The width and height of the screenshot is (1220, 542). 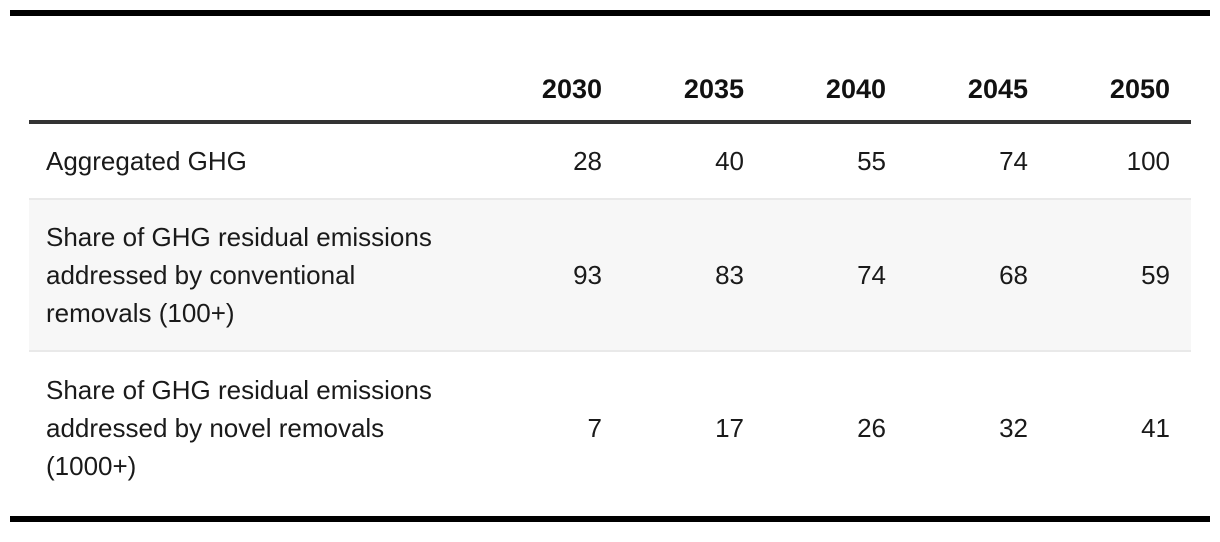 I want to click on column-header-2030: 2030, so click(x=531, y=70).